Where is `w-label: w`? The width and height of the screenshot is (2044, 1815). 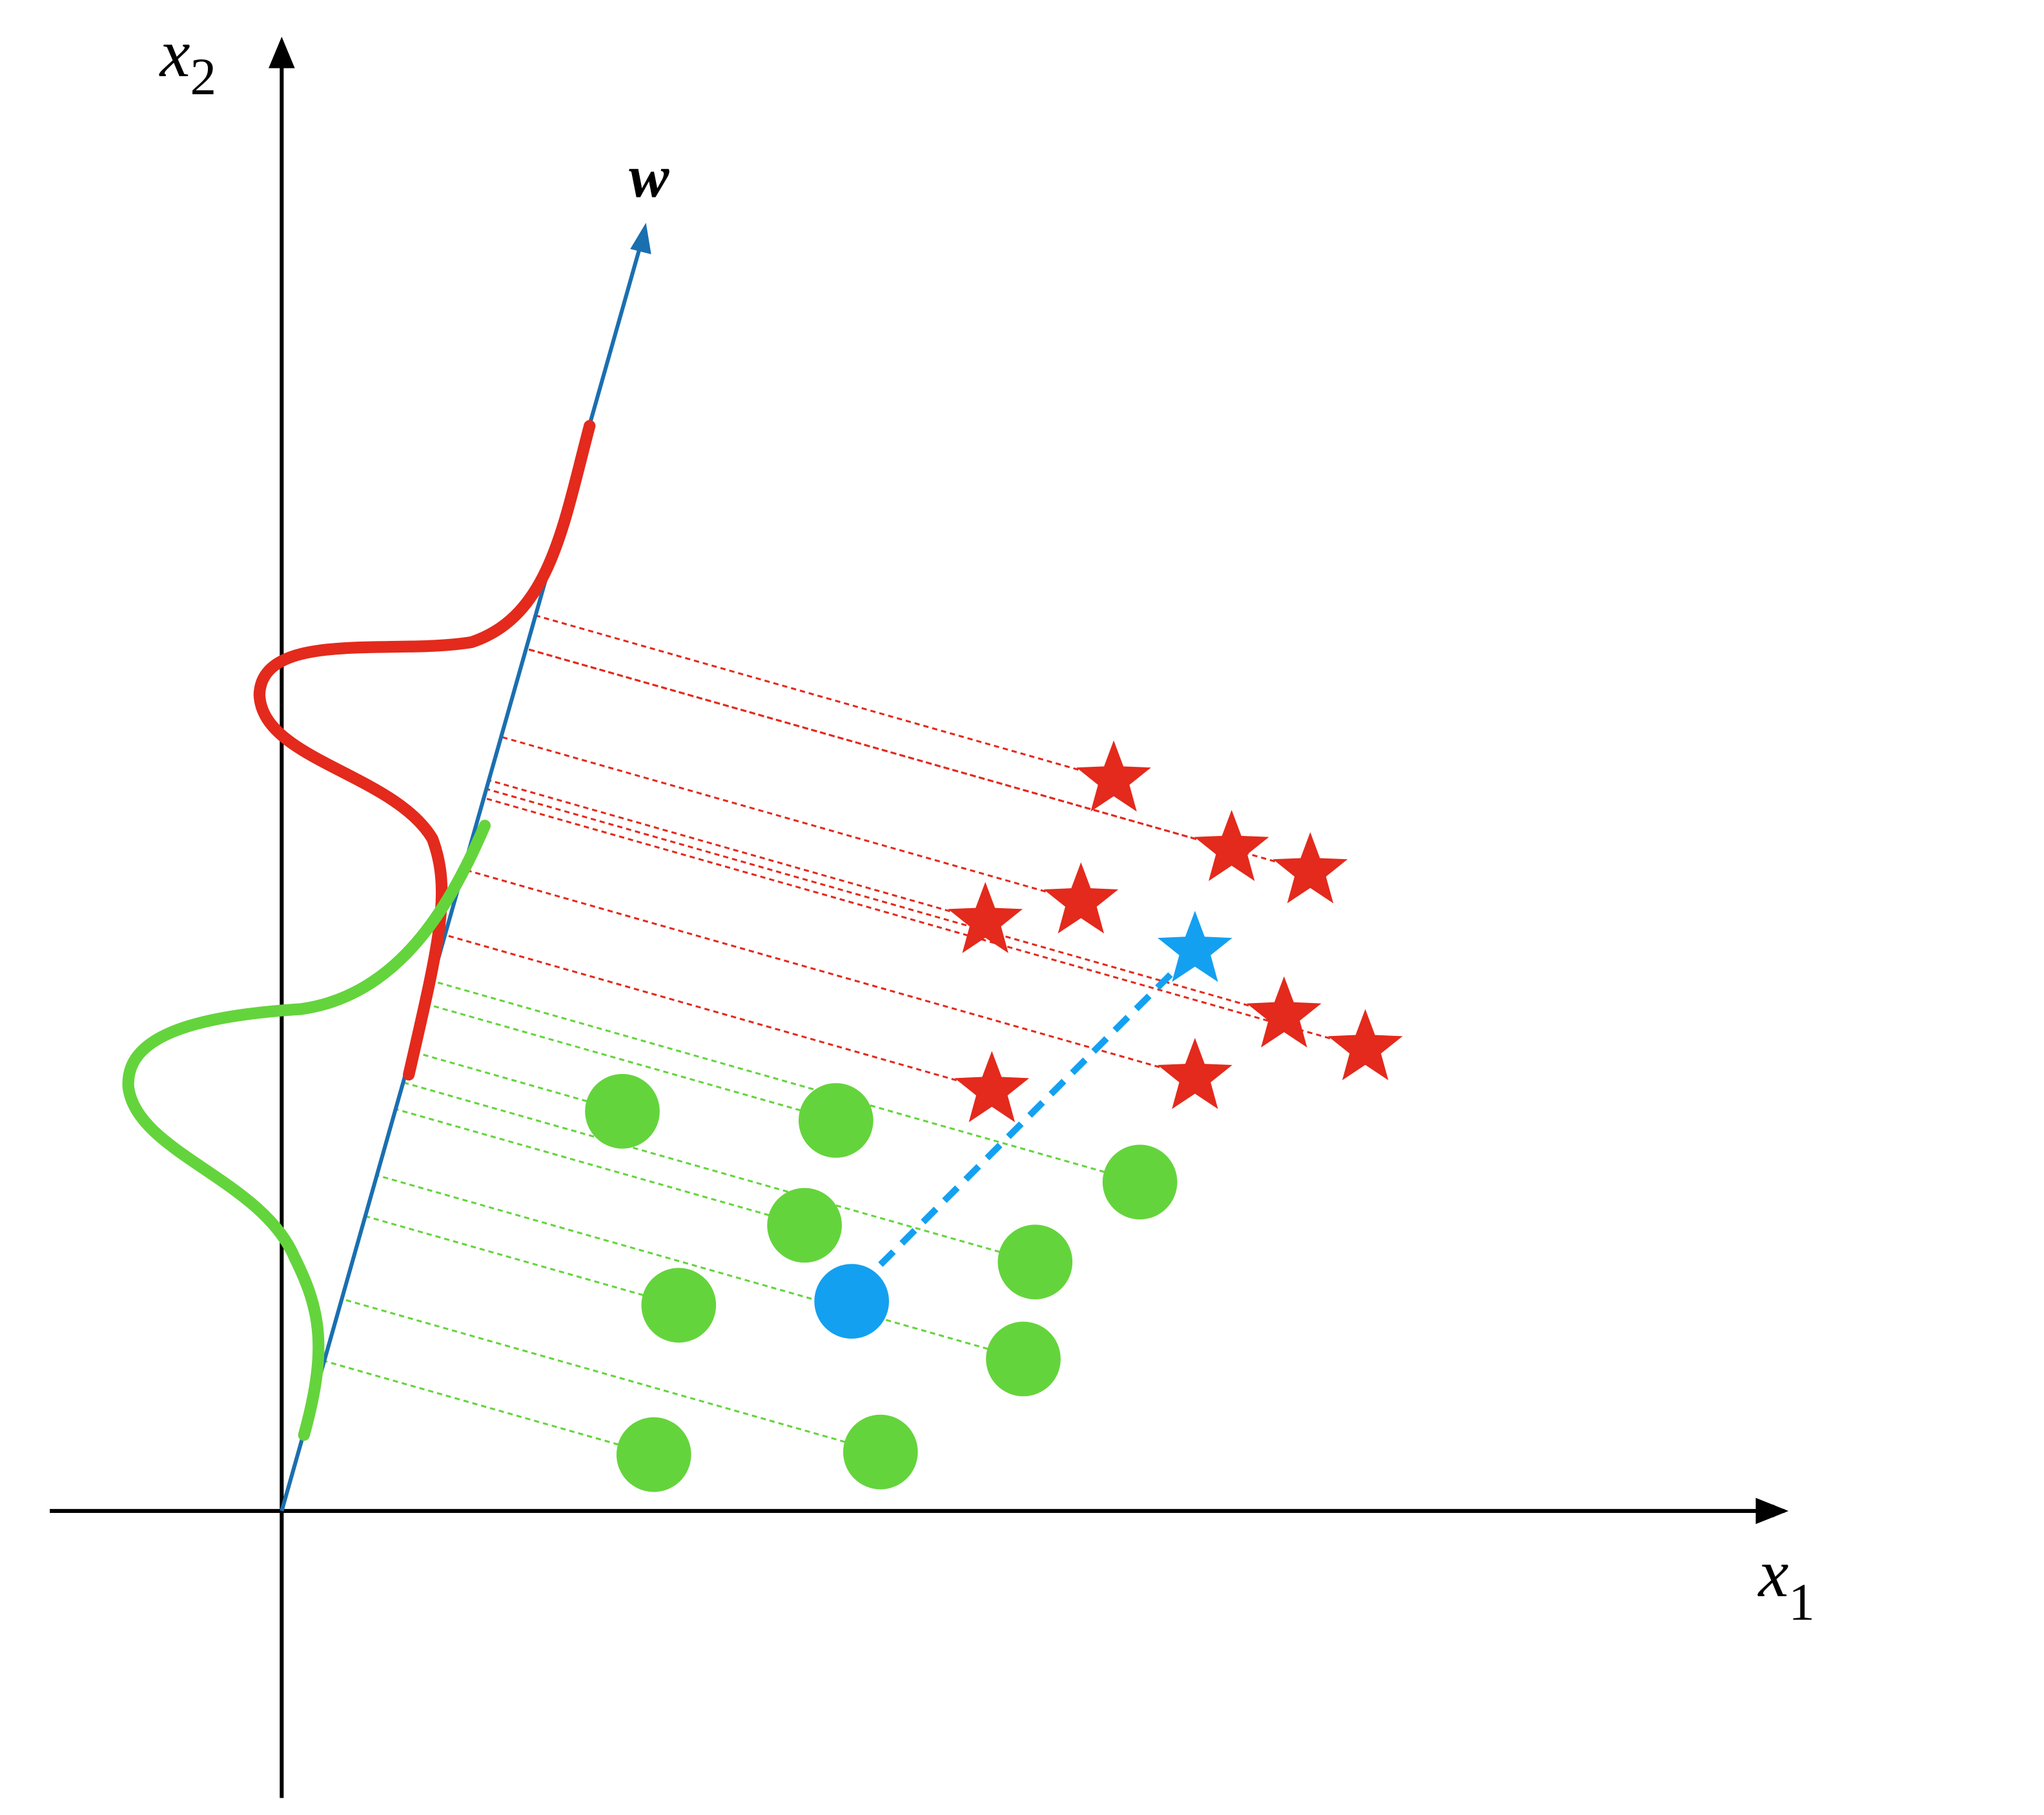
w-label: w is located at coordinates (649, 177).